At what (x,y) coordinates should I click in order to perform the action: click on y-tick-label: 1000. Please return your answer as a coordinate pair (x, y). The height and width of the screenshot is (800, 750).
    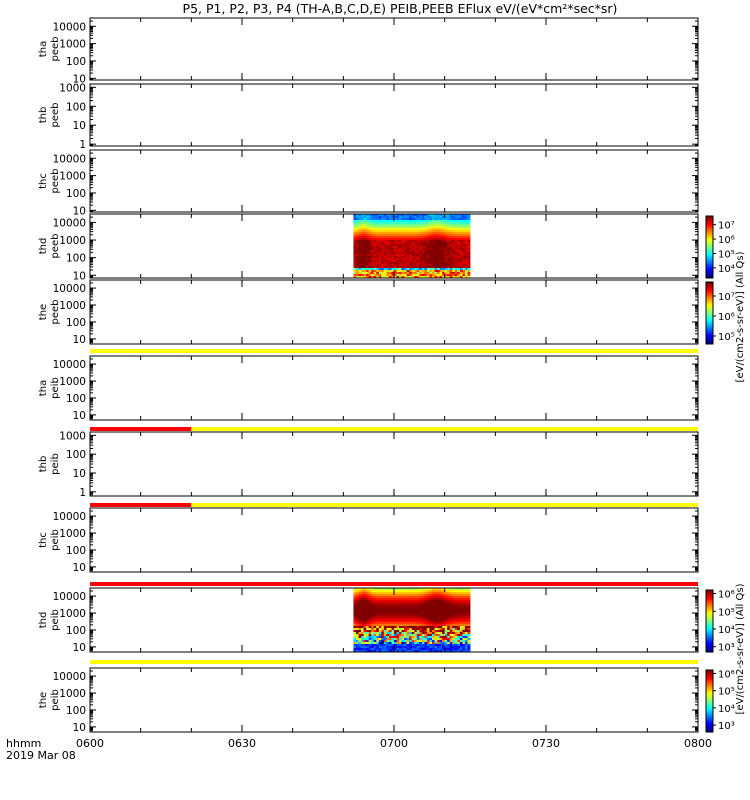
    Looking at the image, I should click on (72, 614).